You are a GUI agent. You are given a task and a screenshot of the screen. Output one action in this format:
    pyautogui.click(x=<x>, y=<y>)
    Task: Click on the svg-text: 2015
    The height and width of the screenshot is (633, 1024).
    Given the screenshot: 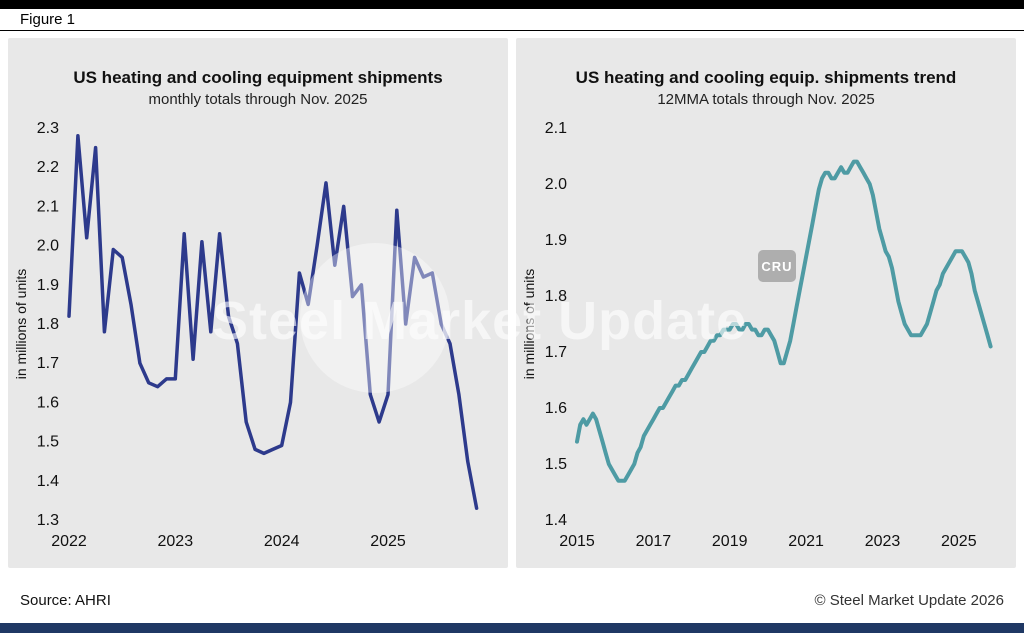 What is the action you would take?
    pyautogui.click(x=577, y=541)
    